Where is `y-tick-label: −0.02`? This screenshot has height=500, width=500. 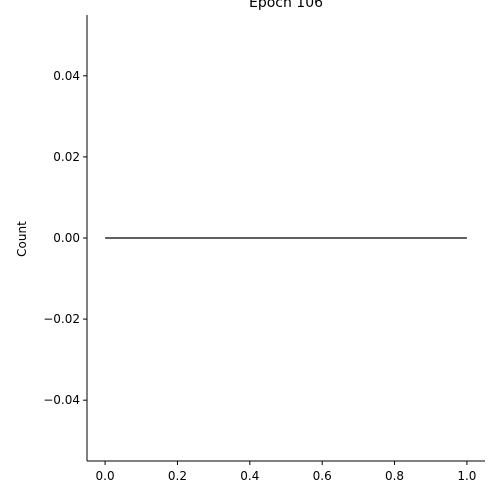
y-tick-label: −0.02 is located at coordinates (61, 319).